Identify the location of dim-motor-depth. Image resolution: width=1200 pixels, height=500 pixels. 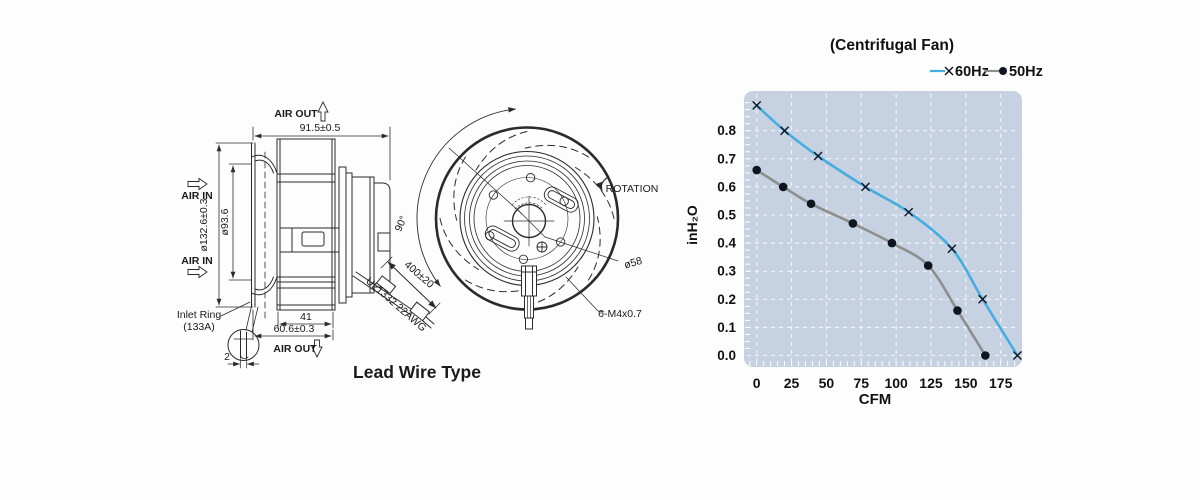
(305, 320).